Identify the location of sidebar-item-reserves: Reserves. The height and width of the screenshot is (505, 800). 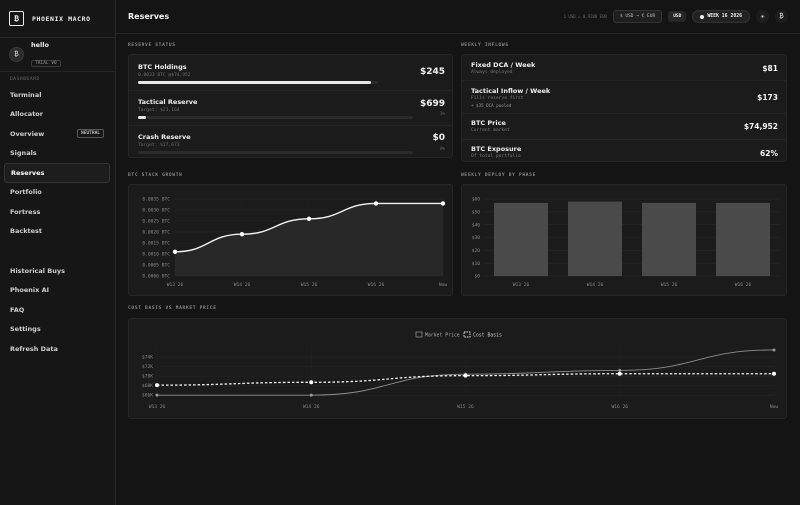
(57, 173).